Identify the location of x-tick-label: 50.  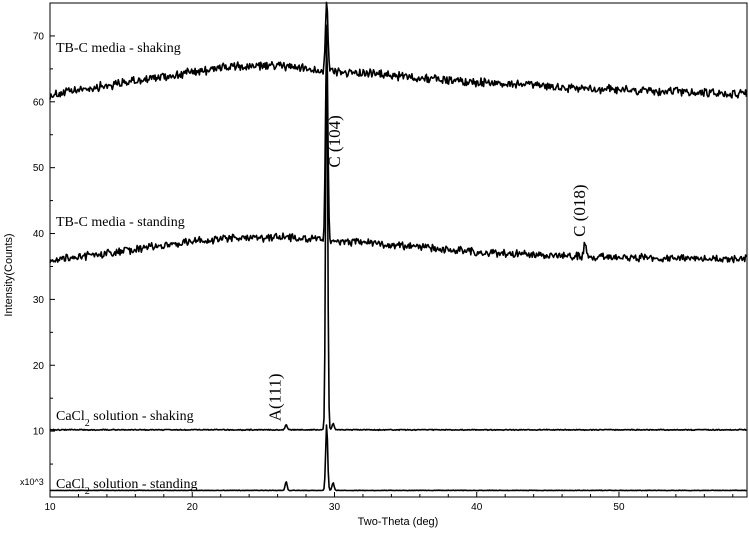
(619, 507).